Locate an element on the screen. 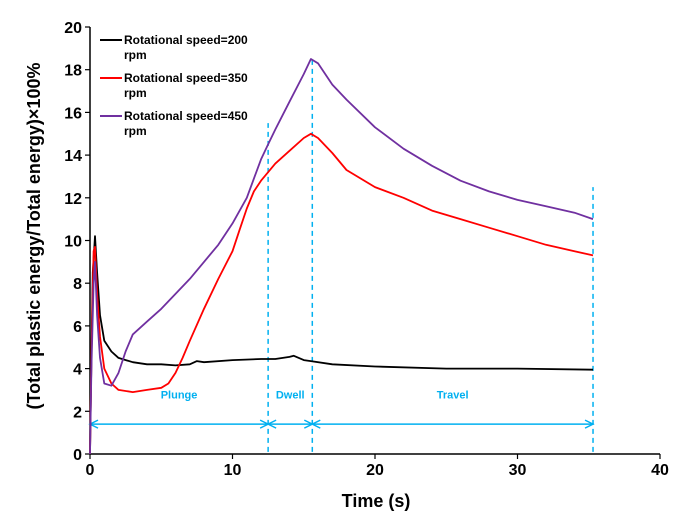  y-tick-label: 12 is located at coordinates (73, 199).